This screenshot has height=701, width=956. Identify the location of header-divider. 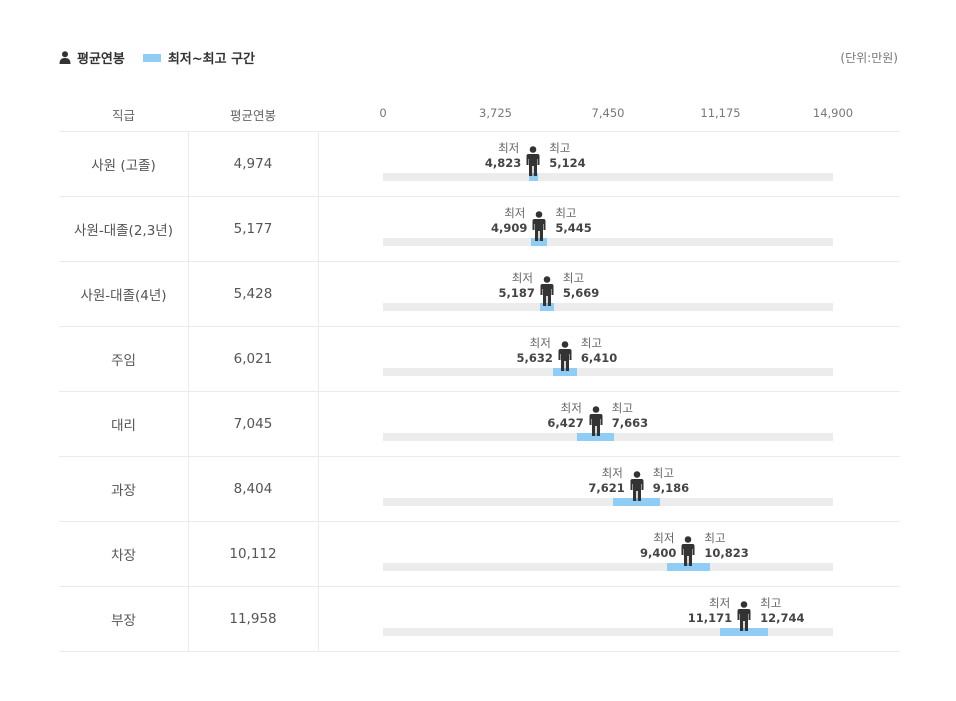
(479, 131).